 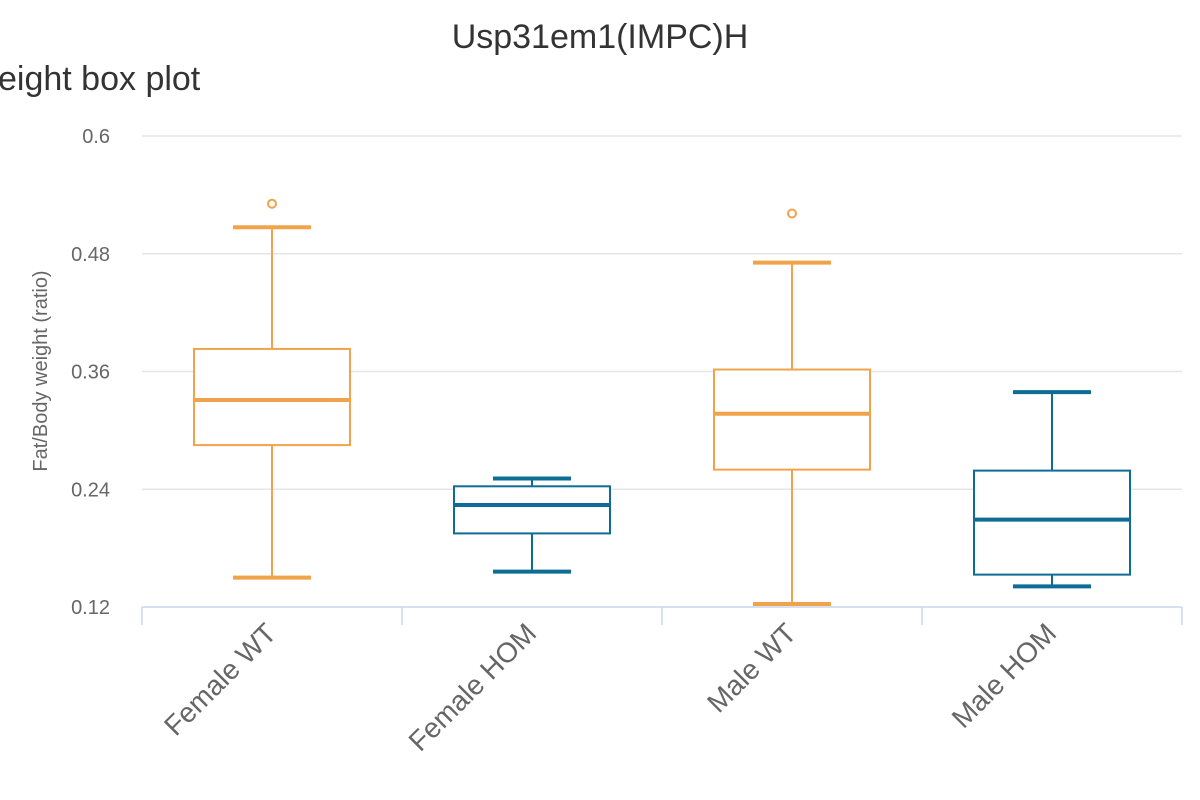 I want to click on x-tick-label: Male HOM, so click(x=1004, y=675).